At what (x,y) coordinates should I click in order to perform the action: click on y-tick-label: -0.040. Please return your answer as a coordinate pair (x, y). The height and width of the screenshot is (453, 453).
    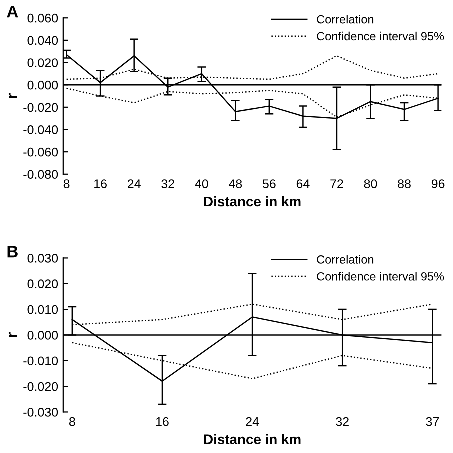
    Looking at the image, I should click on (41, 130).